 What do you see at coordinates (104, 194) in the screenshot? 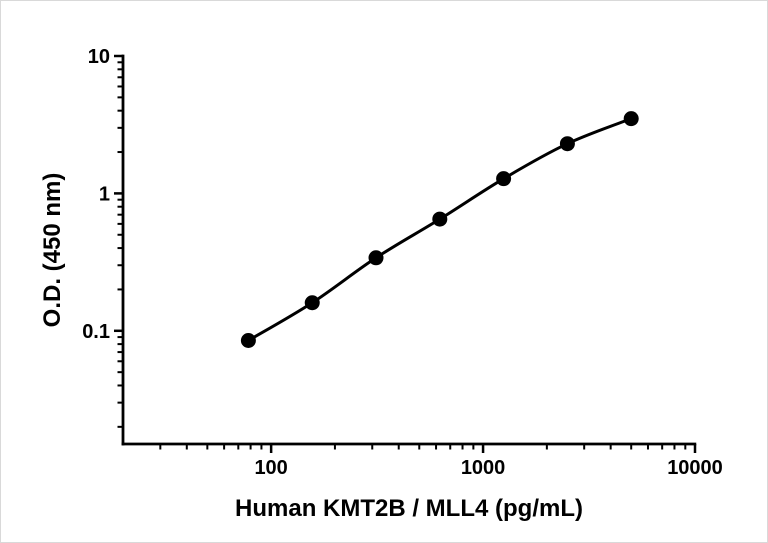
I see `y-tick-label: 1` at bounding box center [104, 194].